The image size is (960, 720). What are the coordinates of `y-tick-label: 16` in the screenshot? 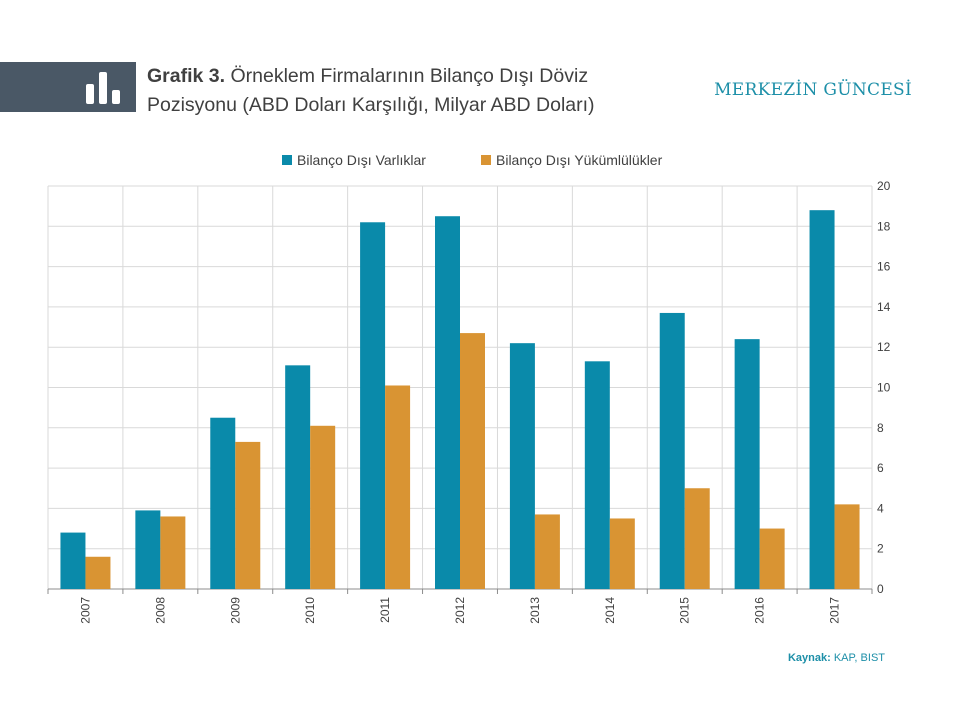 It's located at (884, 267).